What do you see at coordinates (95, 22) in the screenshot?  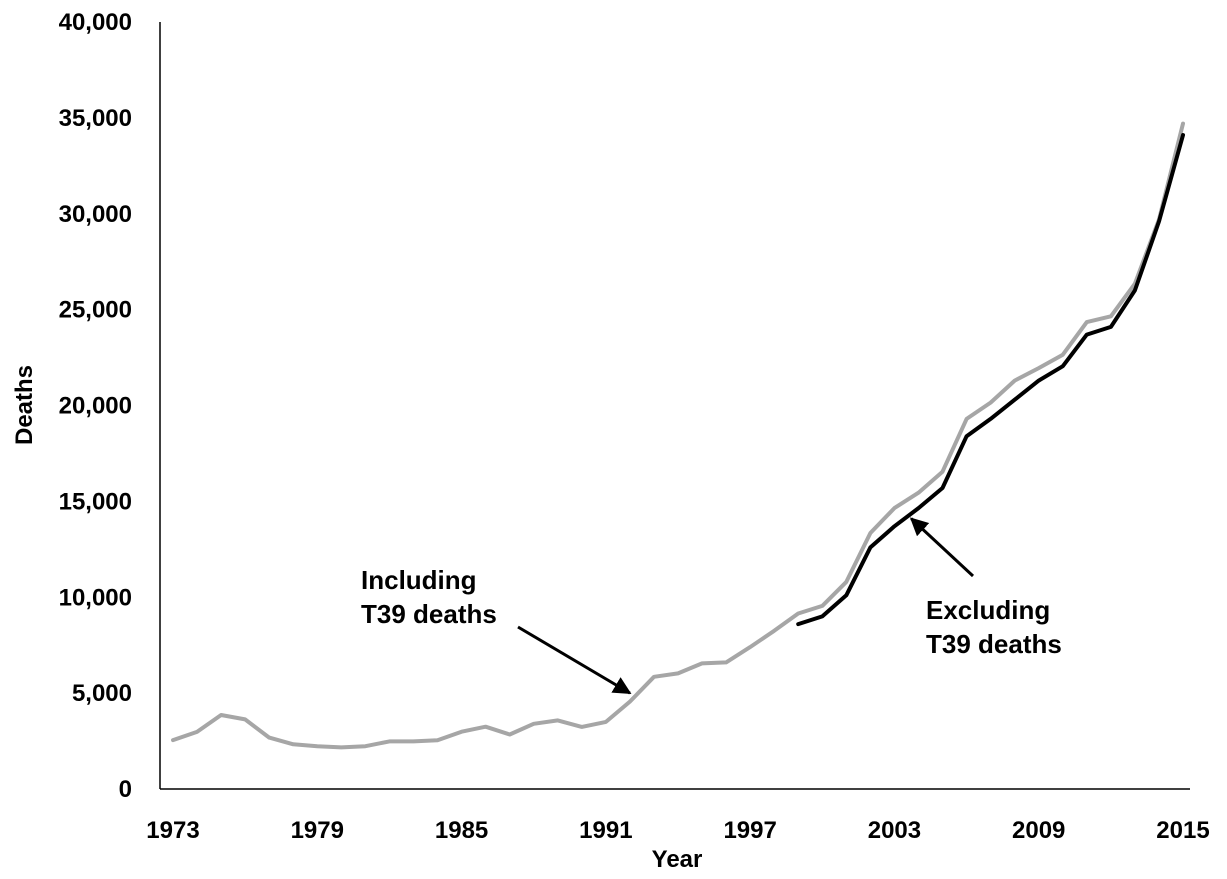 I see `y-tick-label: 40,000` at bounding box center [95, 22].